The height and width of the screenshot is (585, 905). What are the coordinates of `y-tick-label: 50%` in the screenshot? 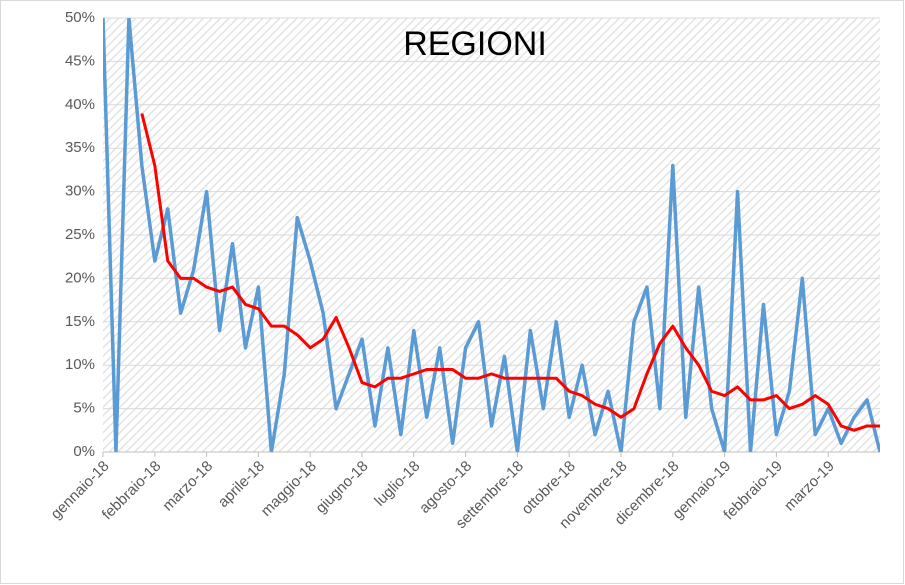 It's located at (80, 17).